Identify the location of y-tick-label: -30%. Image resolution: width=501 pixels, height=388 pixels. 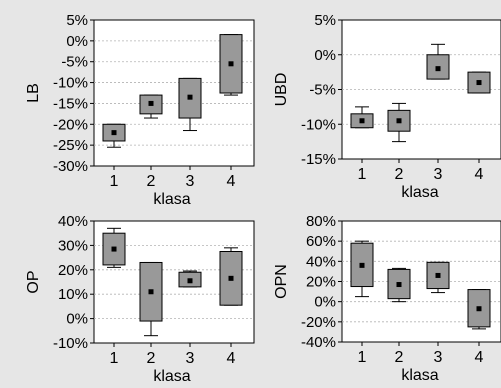
(70, 166).